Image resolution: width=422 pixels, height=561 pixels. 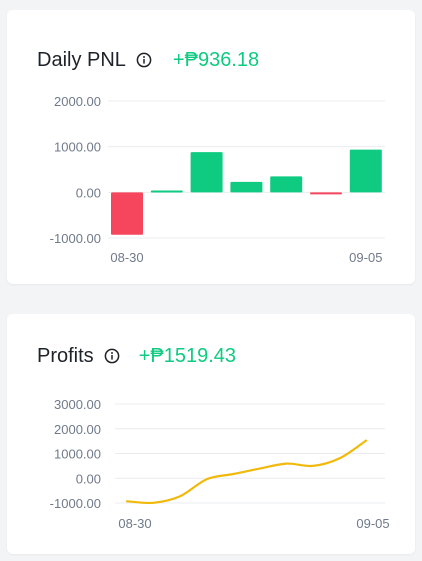 I want to click on daily-pnl-header: Daily PNL +₱936.18, so click(x=148, y=60).